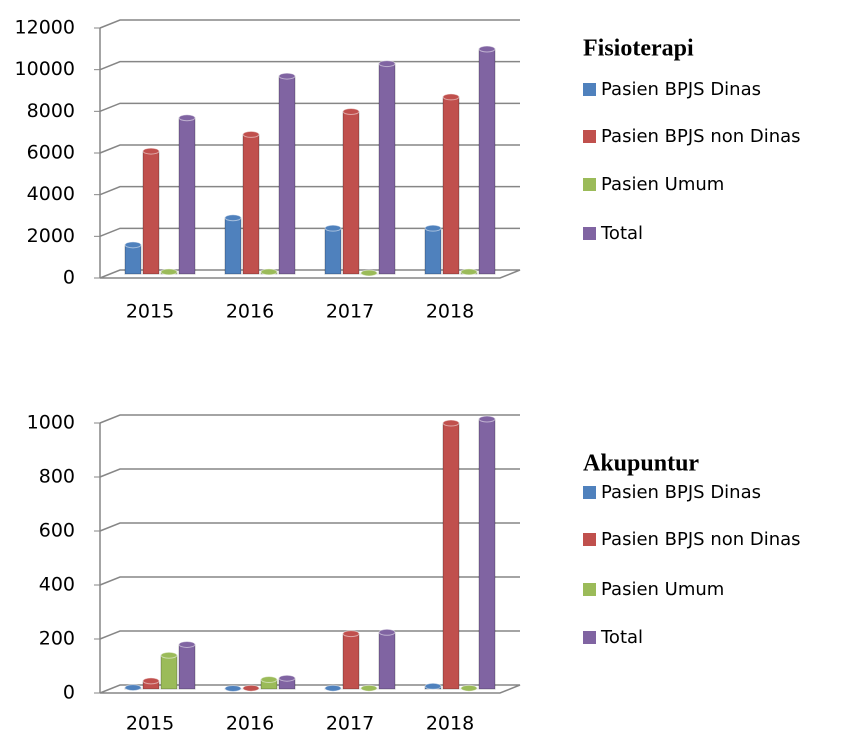 Image resolution: width=845 pixels, height=739 pixels. Describe the element at coordinates (57, 639) in the screenshot. I see `y-tick-label: 200` at that location.